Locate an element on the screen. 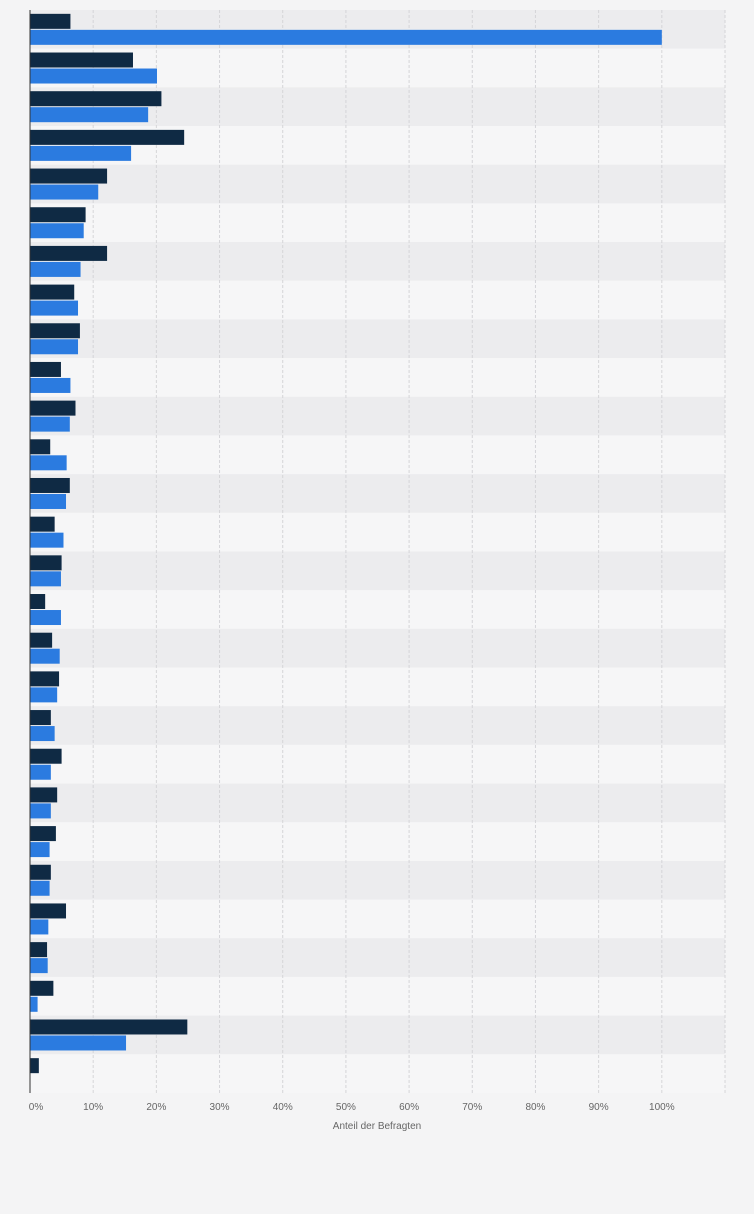  x-tick-label: 100% is located at coordinates (662, 1107).